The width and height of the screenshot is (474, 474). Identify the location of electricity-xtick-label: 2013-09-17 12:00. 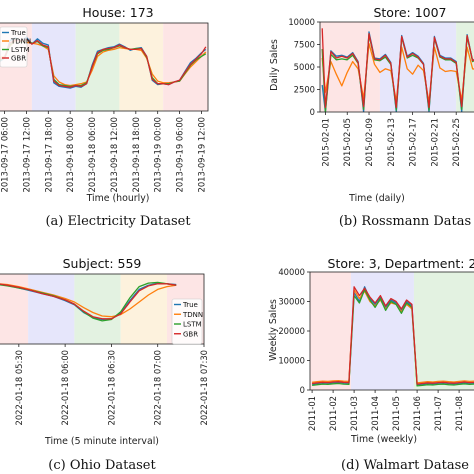
(26, 154).